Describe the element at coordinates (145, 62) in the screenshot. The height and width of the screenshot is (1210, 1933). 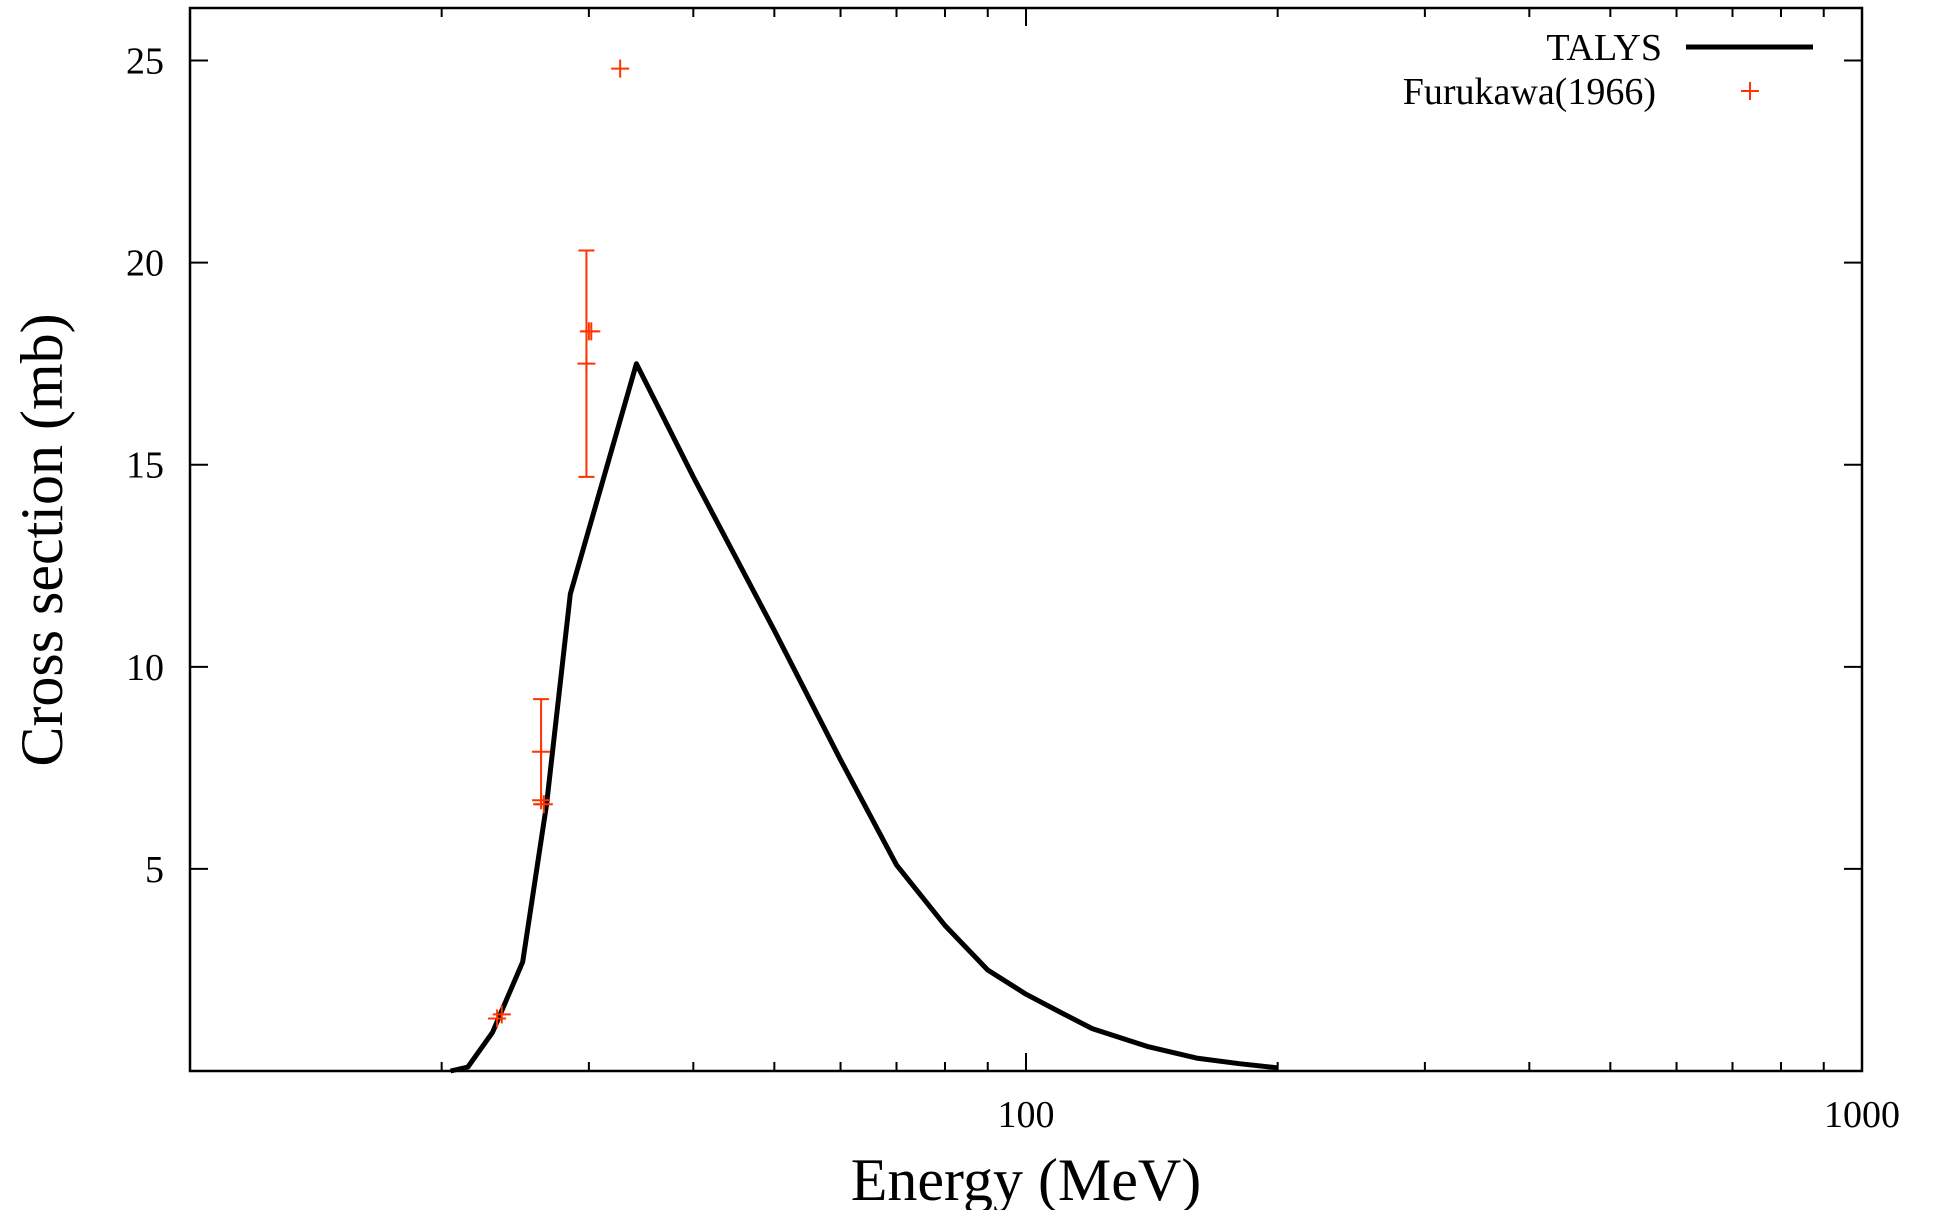
I see `y-tick-label: 25` at that location.